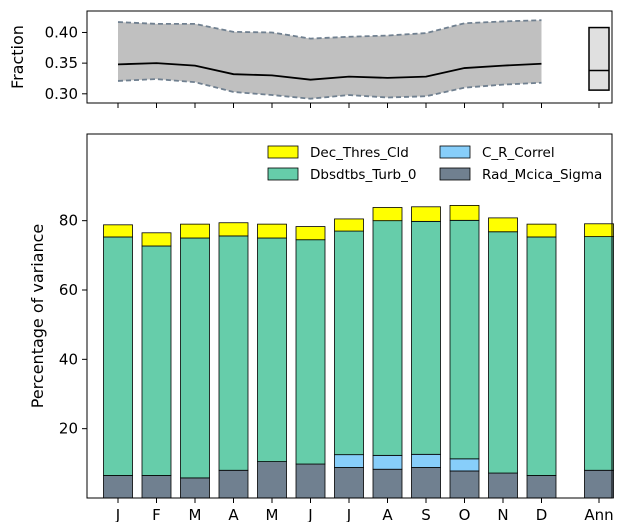 This screenshot has height=522, width=628. I want to click on variance-y-axis: 20 40 60 80, so click(73, 325).